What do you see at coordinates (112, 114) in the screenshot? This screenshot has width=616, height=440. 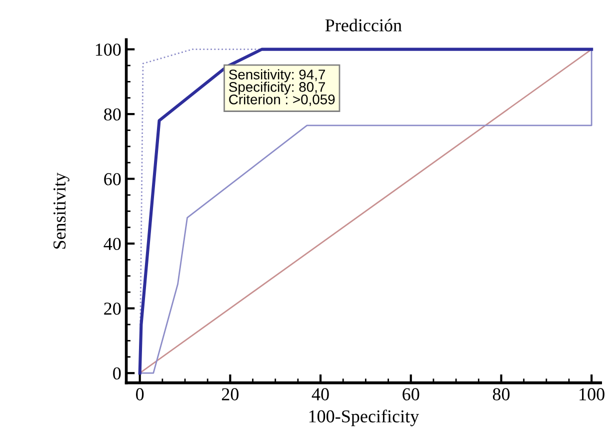 I see `y-tick-label: 80` at bounding box center [112, 114].